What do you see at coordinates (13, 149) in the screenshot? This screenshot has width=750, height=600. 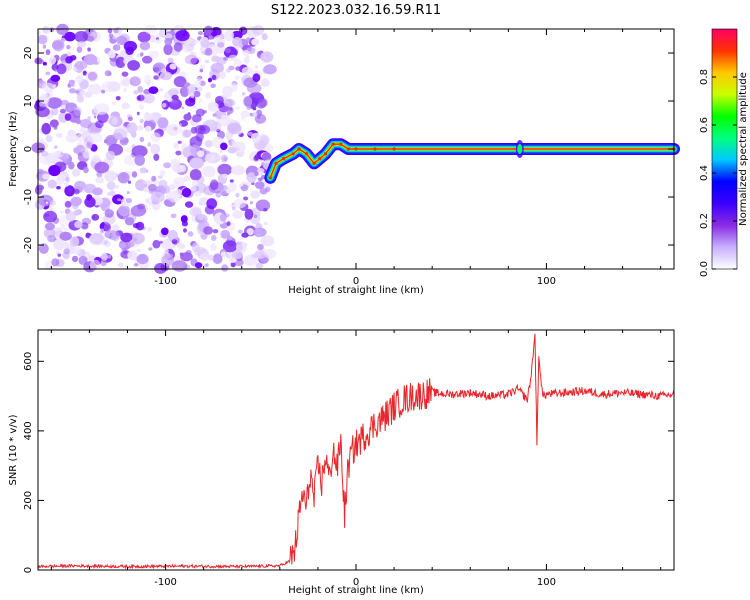 I see `spectrogram-ylabel: Frequency (Hz)` at bounding box center [13, 149].